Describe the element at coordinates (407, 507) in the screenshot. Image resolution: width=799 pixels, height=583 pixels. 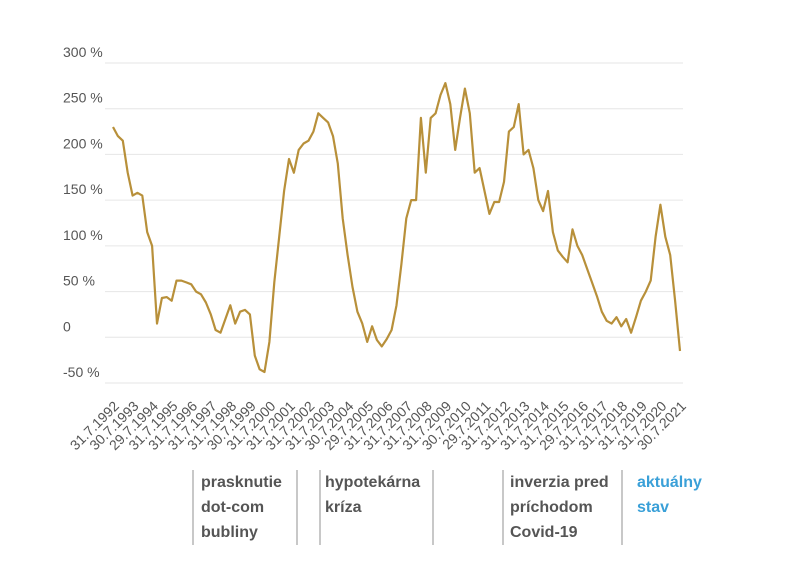
I see `separators` at that location.